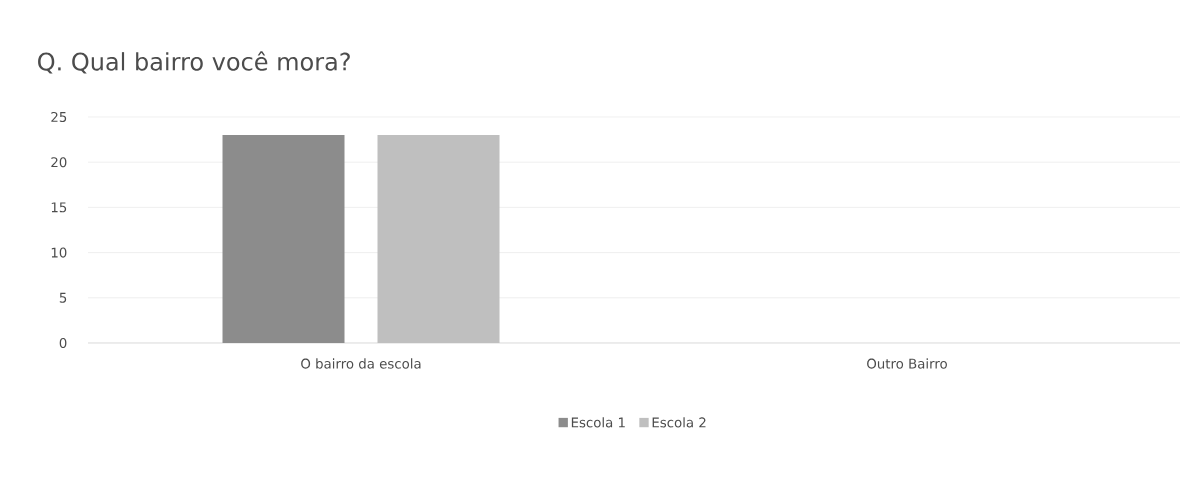 This screenshot has width=1199, height=477. Describe the element at coordinates (679, 422) in the screenshot. I see `legend-label: Escola 2` at that location.